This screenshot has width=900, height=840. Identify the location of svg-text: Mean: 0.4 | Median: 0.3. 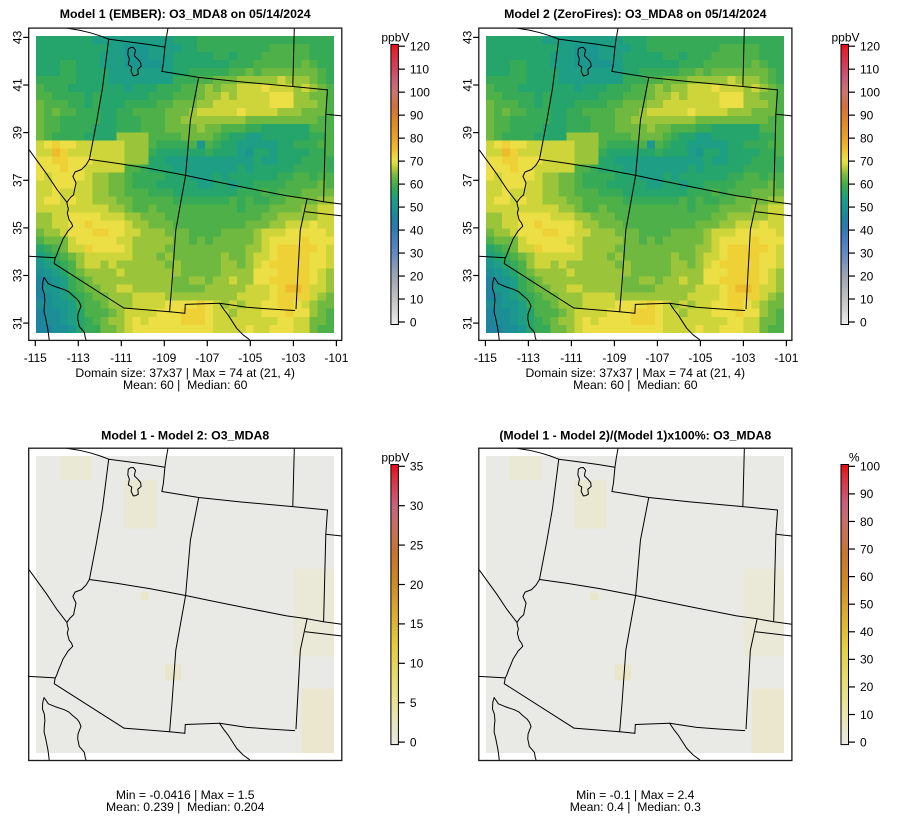
(635, 807).